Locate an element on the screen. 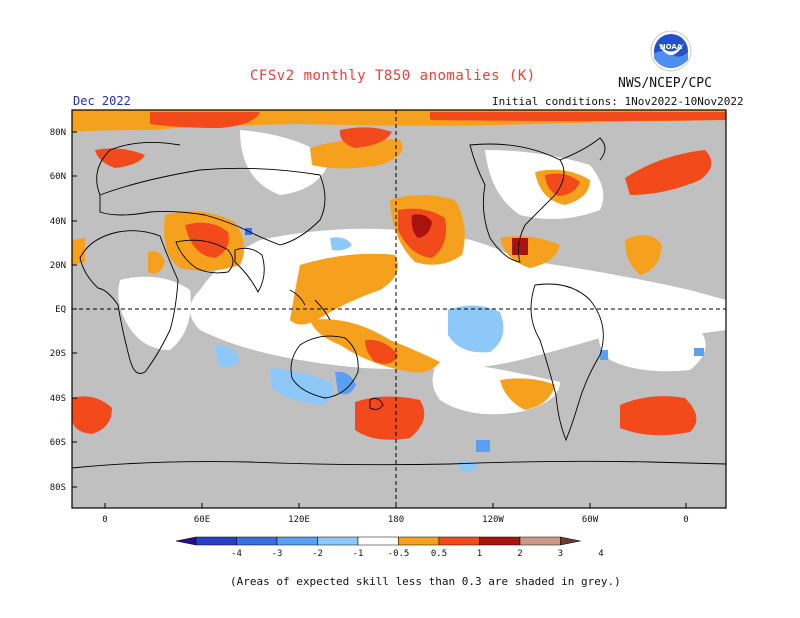  longitude-labels: 0 60E 120E 180 120W 60W 0 is located at coordinates (395, 514).